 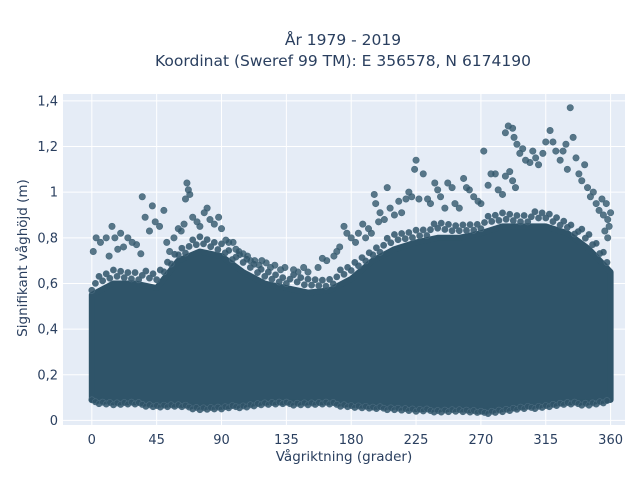 What do you see at coordinates (480, 440) in the screenshot?
I see `x-tick-label: 270` at bounding box center [480, 440].